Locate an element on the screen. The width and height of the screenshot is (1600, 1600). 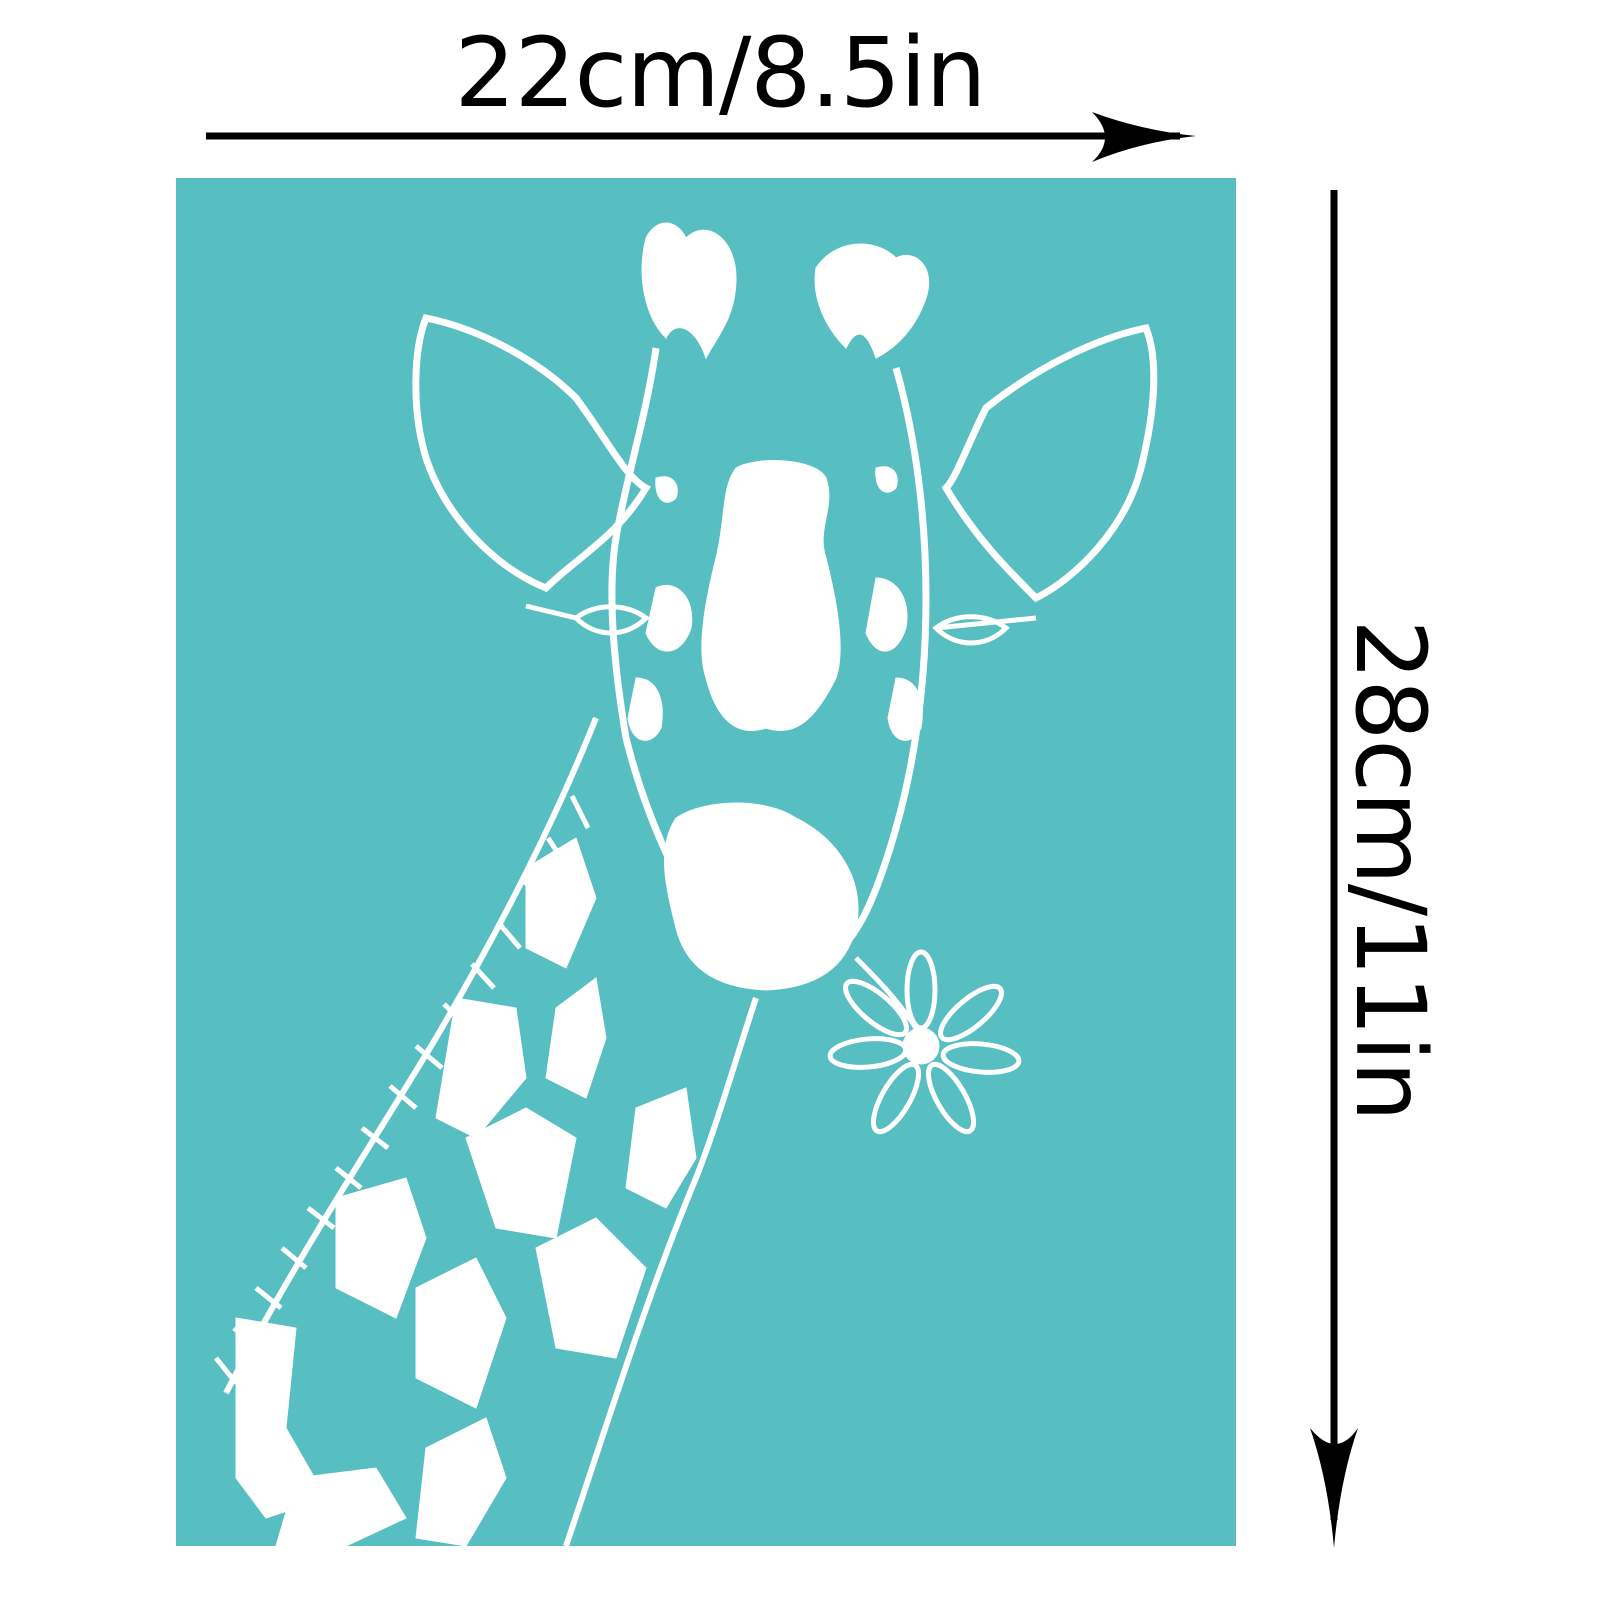
height-arrow-icon is located at coordinates (1334, 869).